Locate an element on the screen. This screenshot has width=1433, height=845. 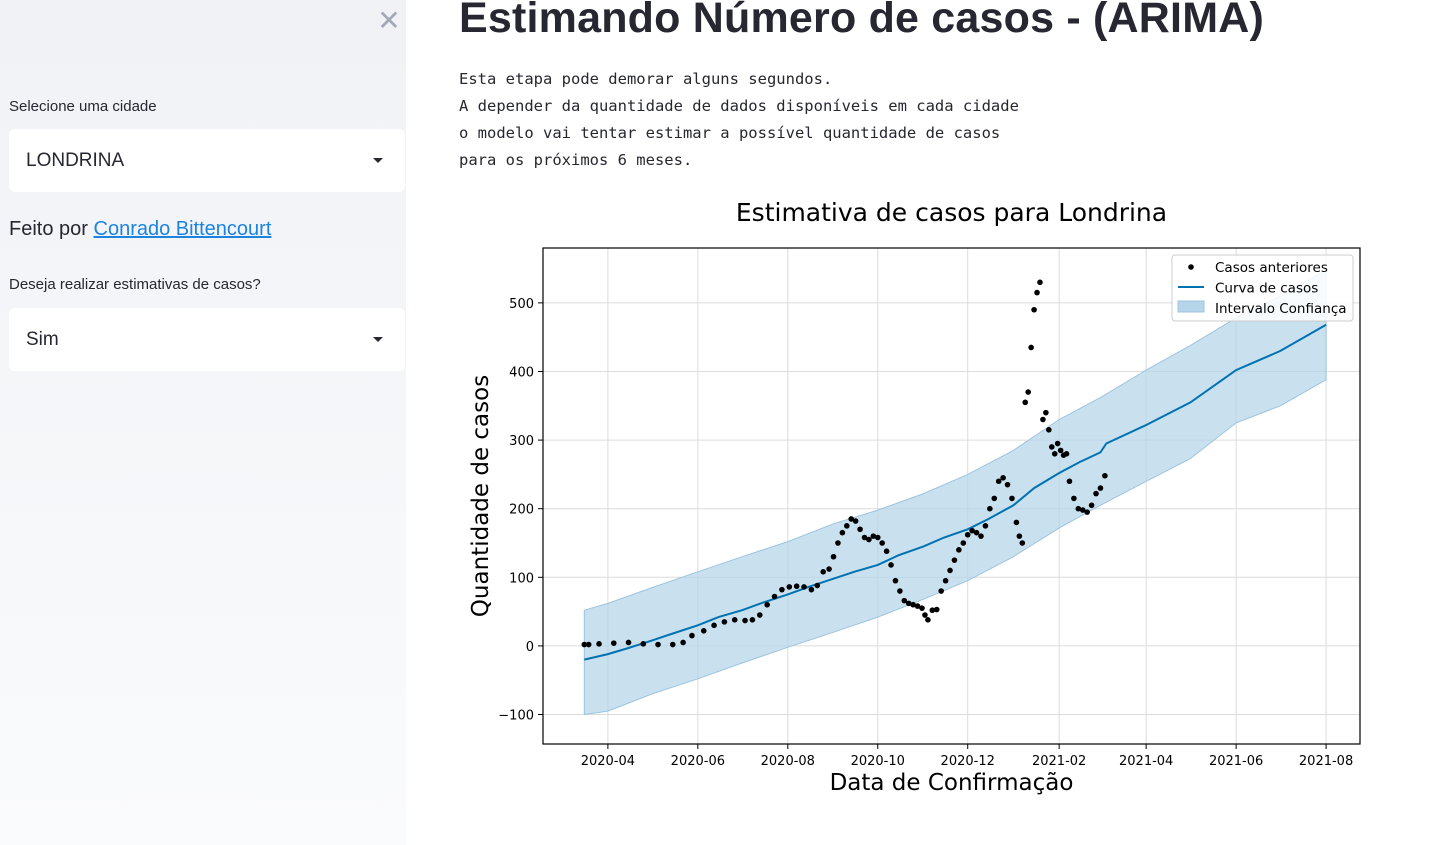
y-tick-label: 200 is located at coordinates (521, 510).